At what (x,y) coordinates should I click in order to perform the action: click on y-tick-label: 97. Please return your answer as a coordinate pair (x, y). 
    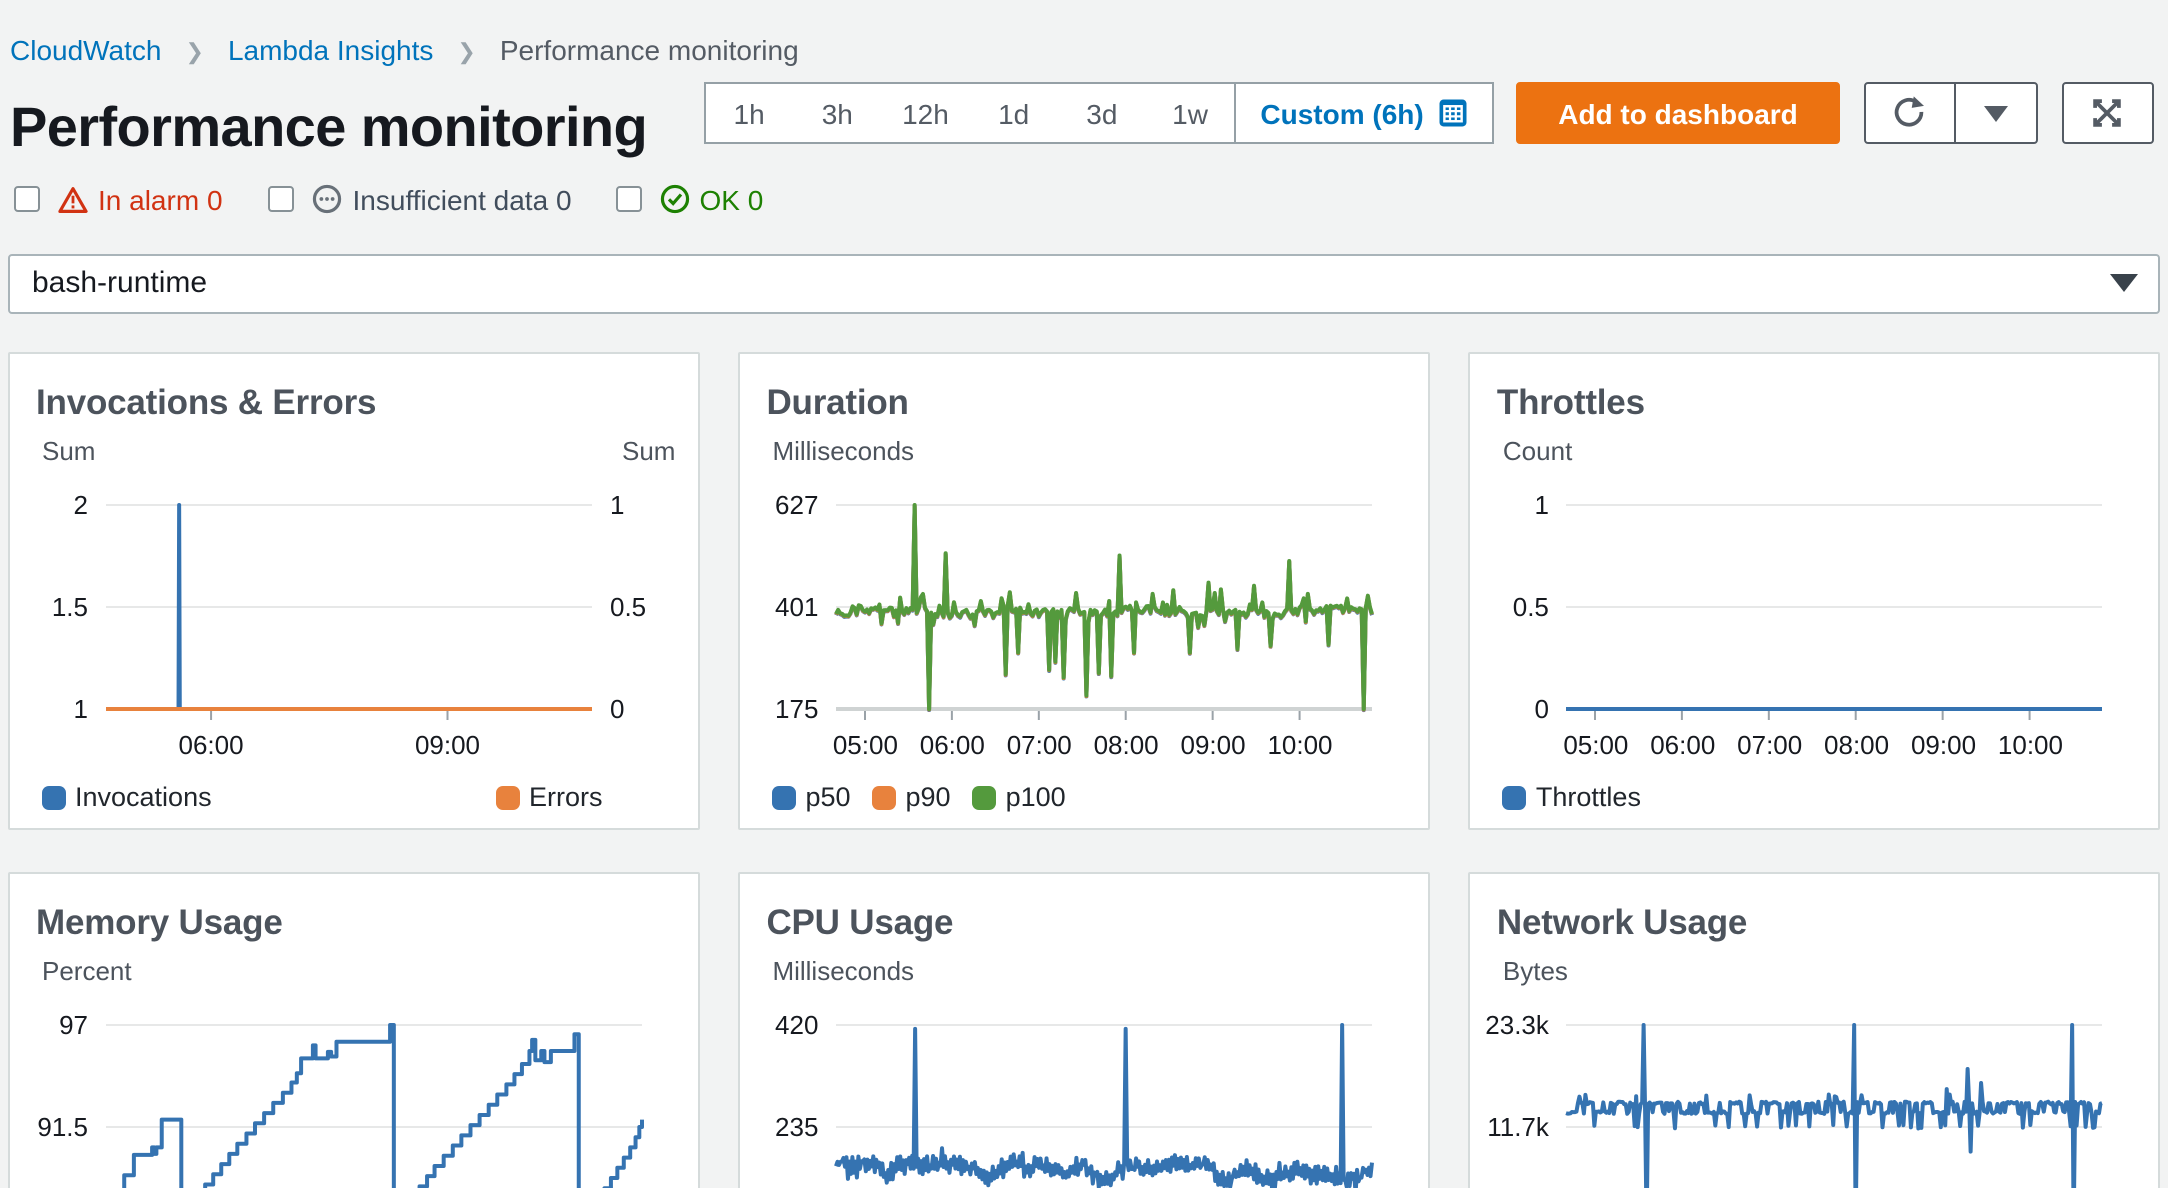
    Looking at the image, I should click on (73, 1025).